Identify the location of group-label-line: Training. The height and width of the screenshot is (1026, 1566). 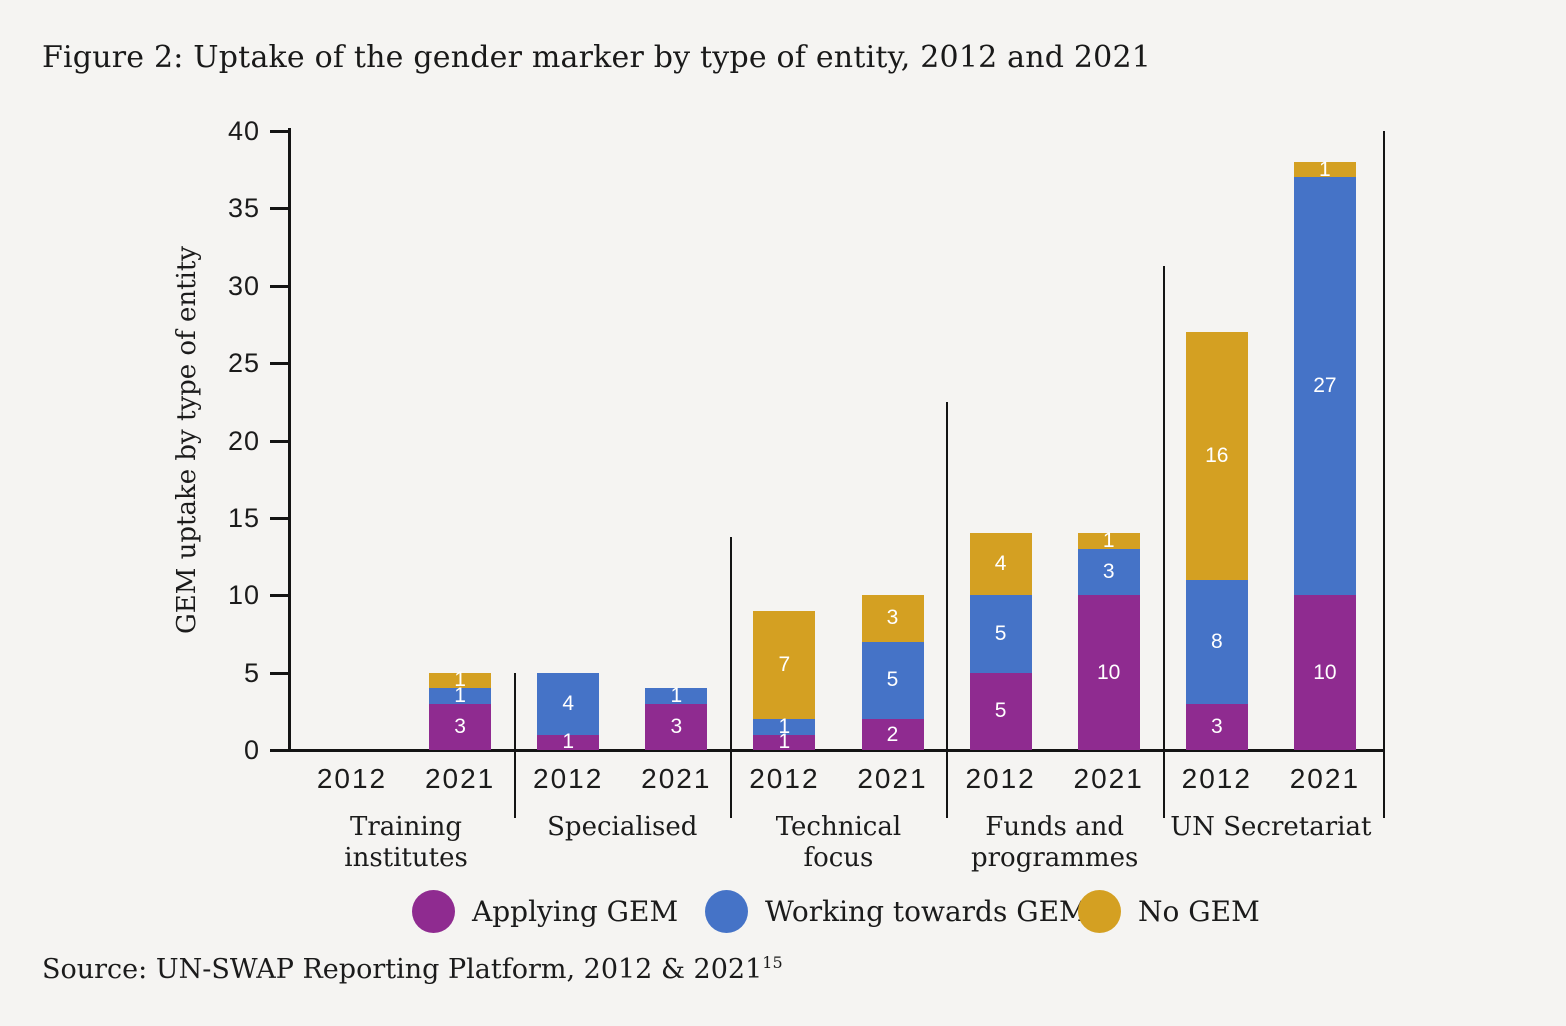
(406, 827).